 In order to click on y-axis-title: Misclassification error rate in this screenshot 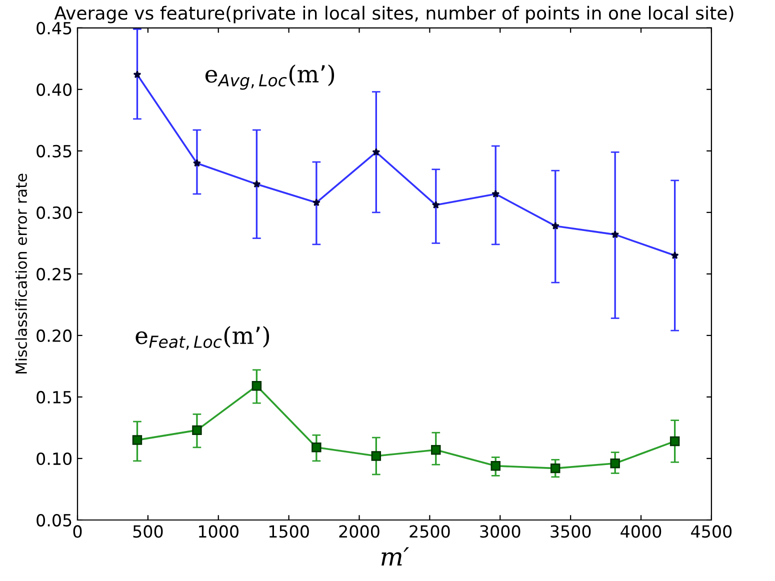, I will do `click(21, 274)`.